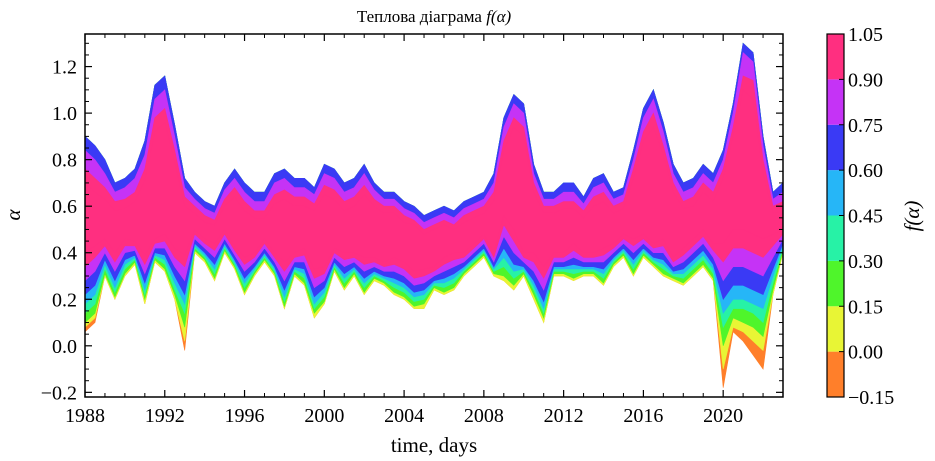 Image resolution: width=935 pixels, height=461 pixels. Describe the element at coordinates (643, 416) in the screenshot. I see `x-tick-label: 2016` at that location.